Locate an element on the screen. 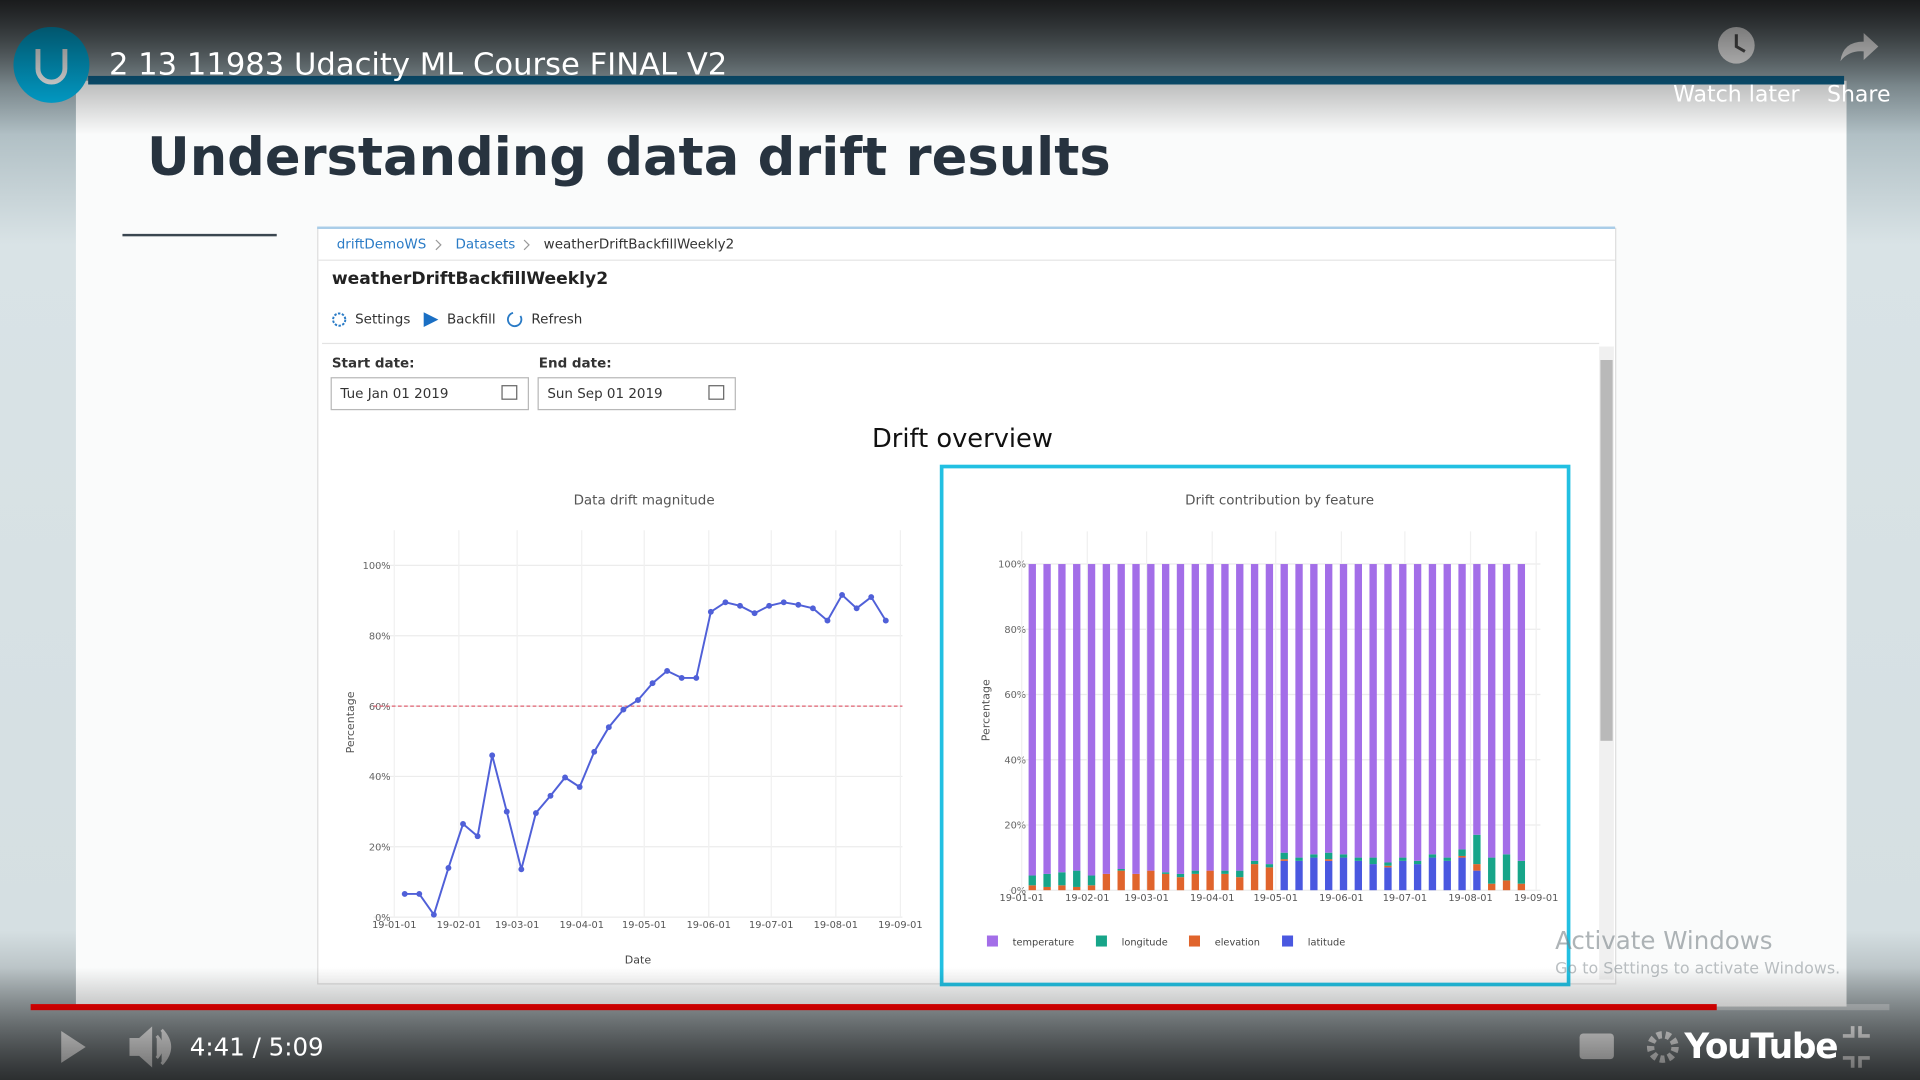 The width and height of the screenshot is (1920, 1080). y-tick-label: 0% is located at coordinates (383, 918).